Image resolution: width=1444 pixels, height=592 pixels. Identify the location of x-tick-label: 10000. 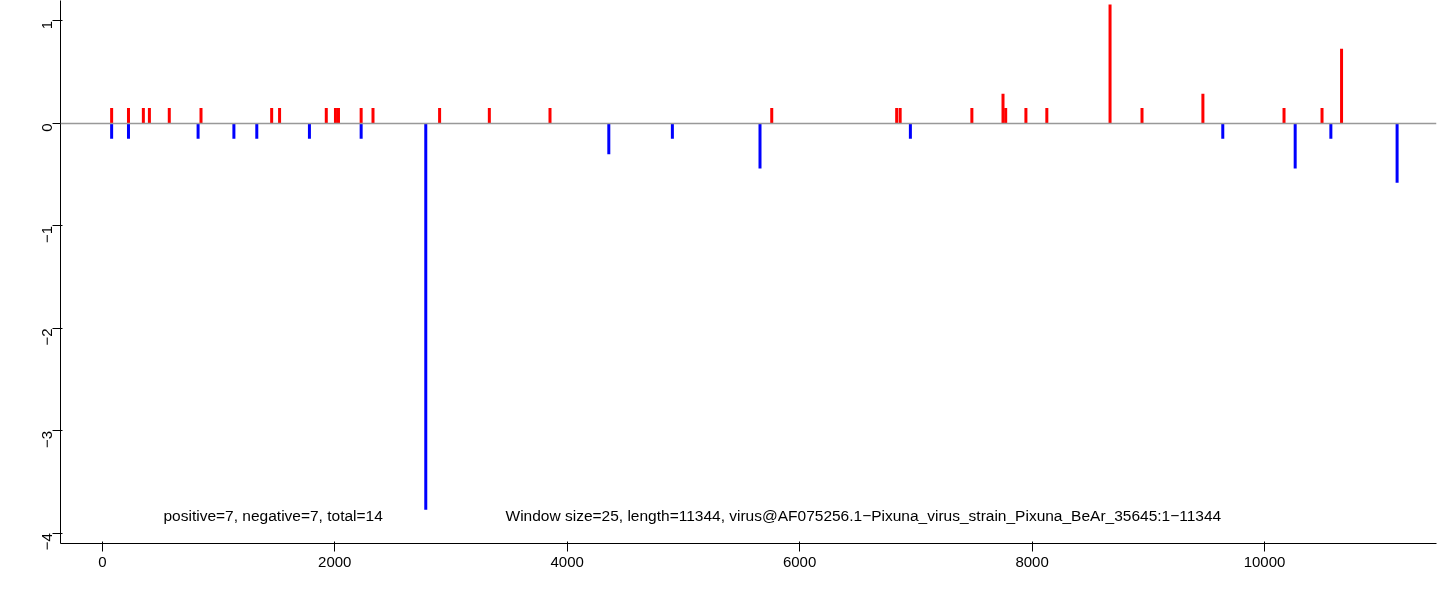
(1264, 561).